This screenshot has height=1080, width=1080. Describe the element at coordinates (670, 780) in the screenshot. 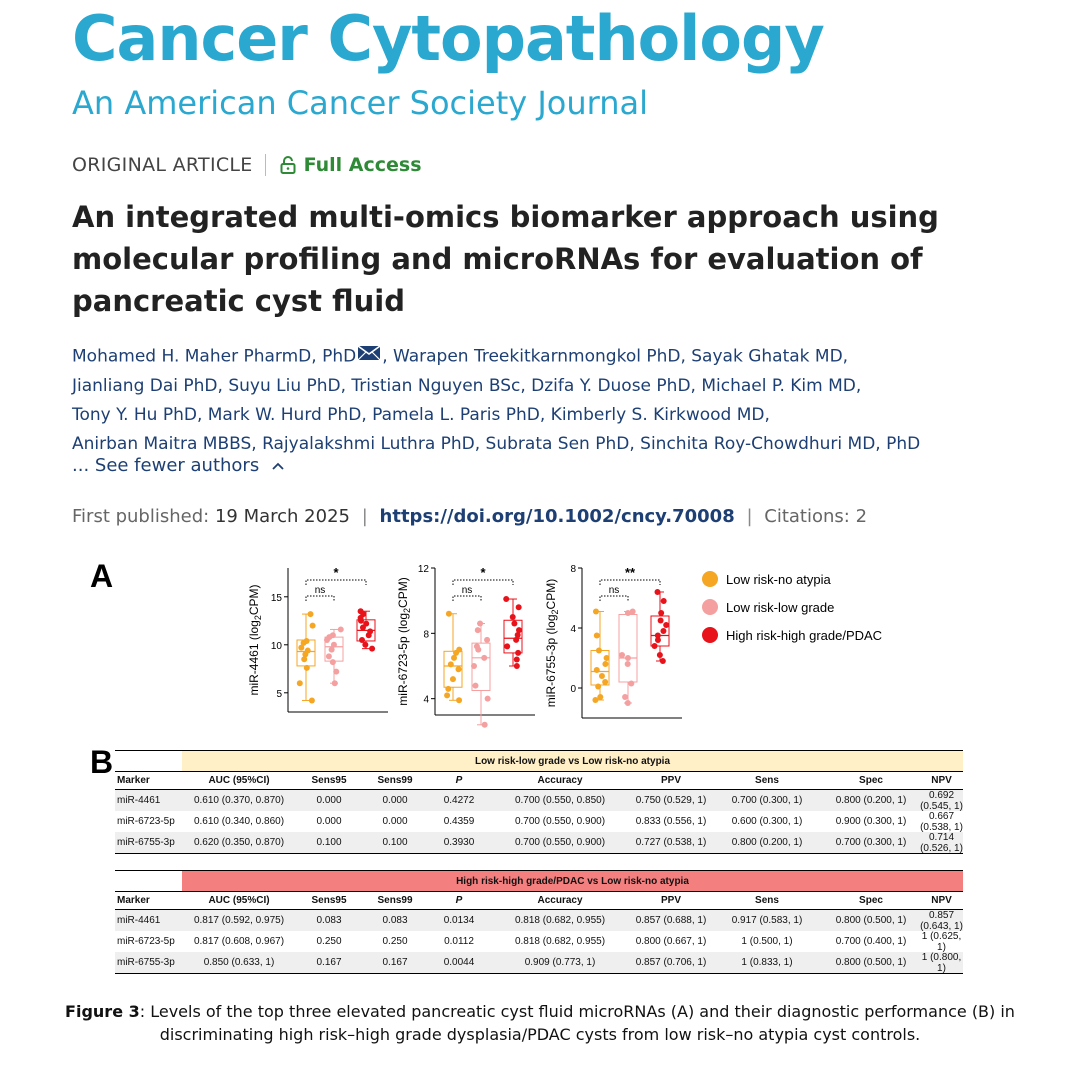

I see `column-header: PPV` at that location.